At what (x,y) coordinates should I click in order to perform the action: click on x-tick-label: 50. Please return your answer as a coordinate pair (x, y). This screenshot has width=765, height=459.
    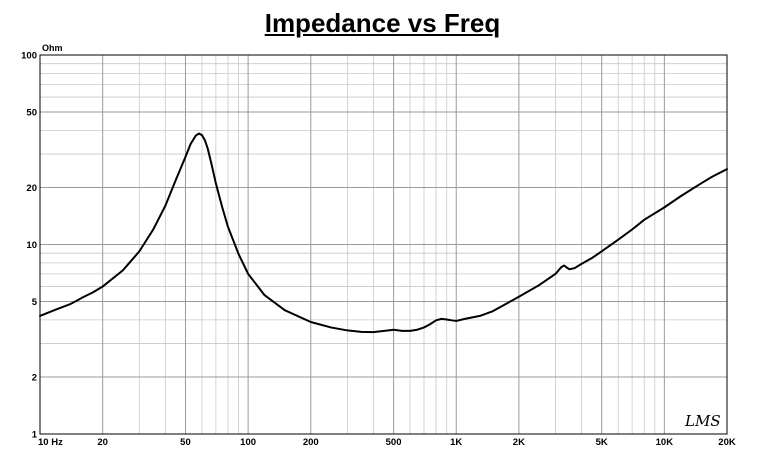
    Looking at the image, I should click on (185, 442).